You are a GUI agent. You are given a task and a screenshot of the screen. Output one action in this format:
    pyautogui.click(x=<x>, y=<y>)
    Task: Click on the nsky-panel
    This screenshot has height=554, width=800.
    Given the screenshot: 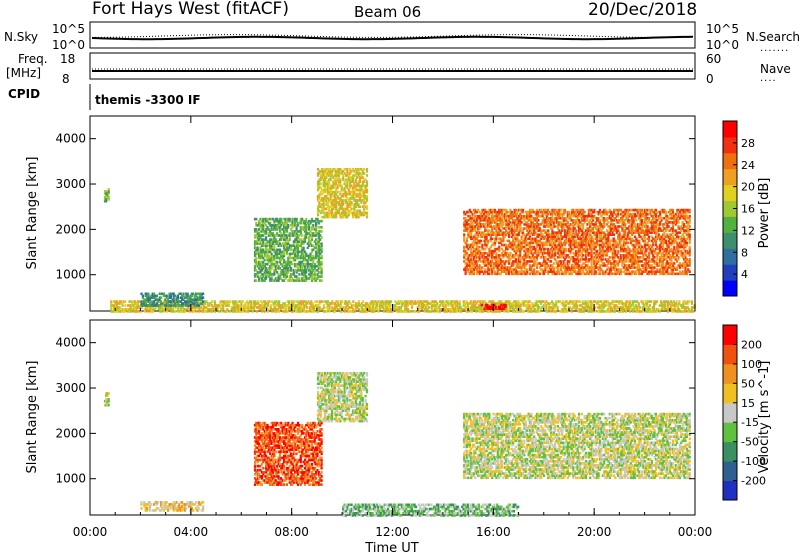 What is the action you would take?
    pyautogui.click(x=392, y=35)
    